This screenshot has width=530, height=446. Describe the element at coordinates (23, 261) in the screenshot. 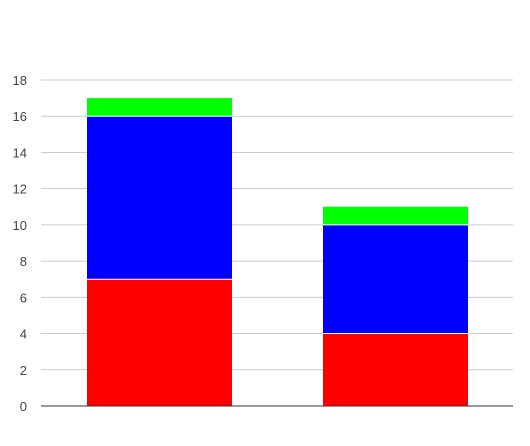

I see `y-tick-label: 8` at that location.